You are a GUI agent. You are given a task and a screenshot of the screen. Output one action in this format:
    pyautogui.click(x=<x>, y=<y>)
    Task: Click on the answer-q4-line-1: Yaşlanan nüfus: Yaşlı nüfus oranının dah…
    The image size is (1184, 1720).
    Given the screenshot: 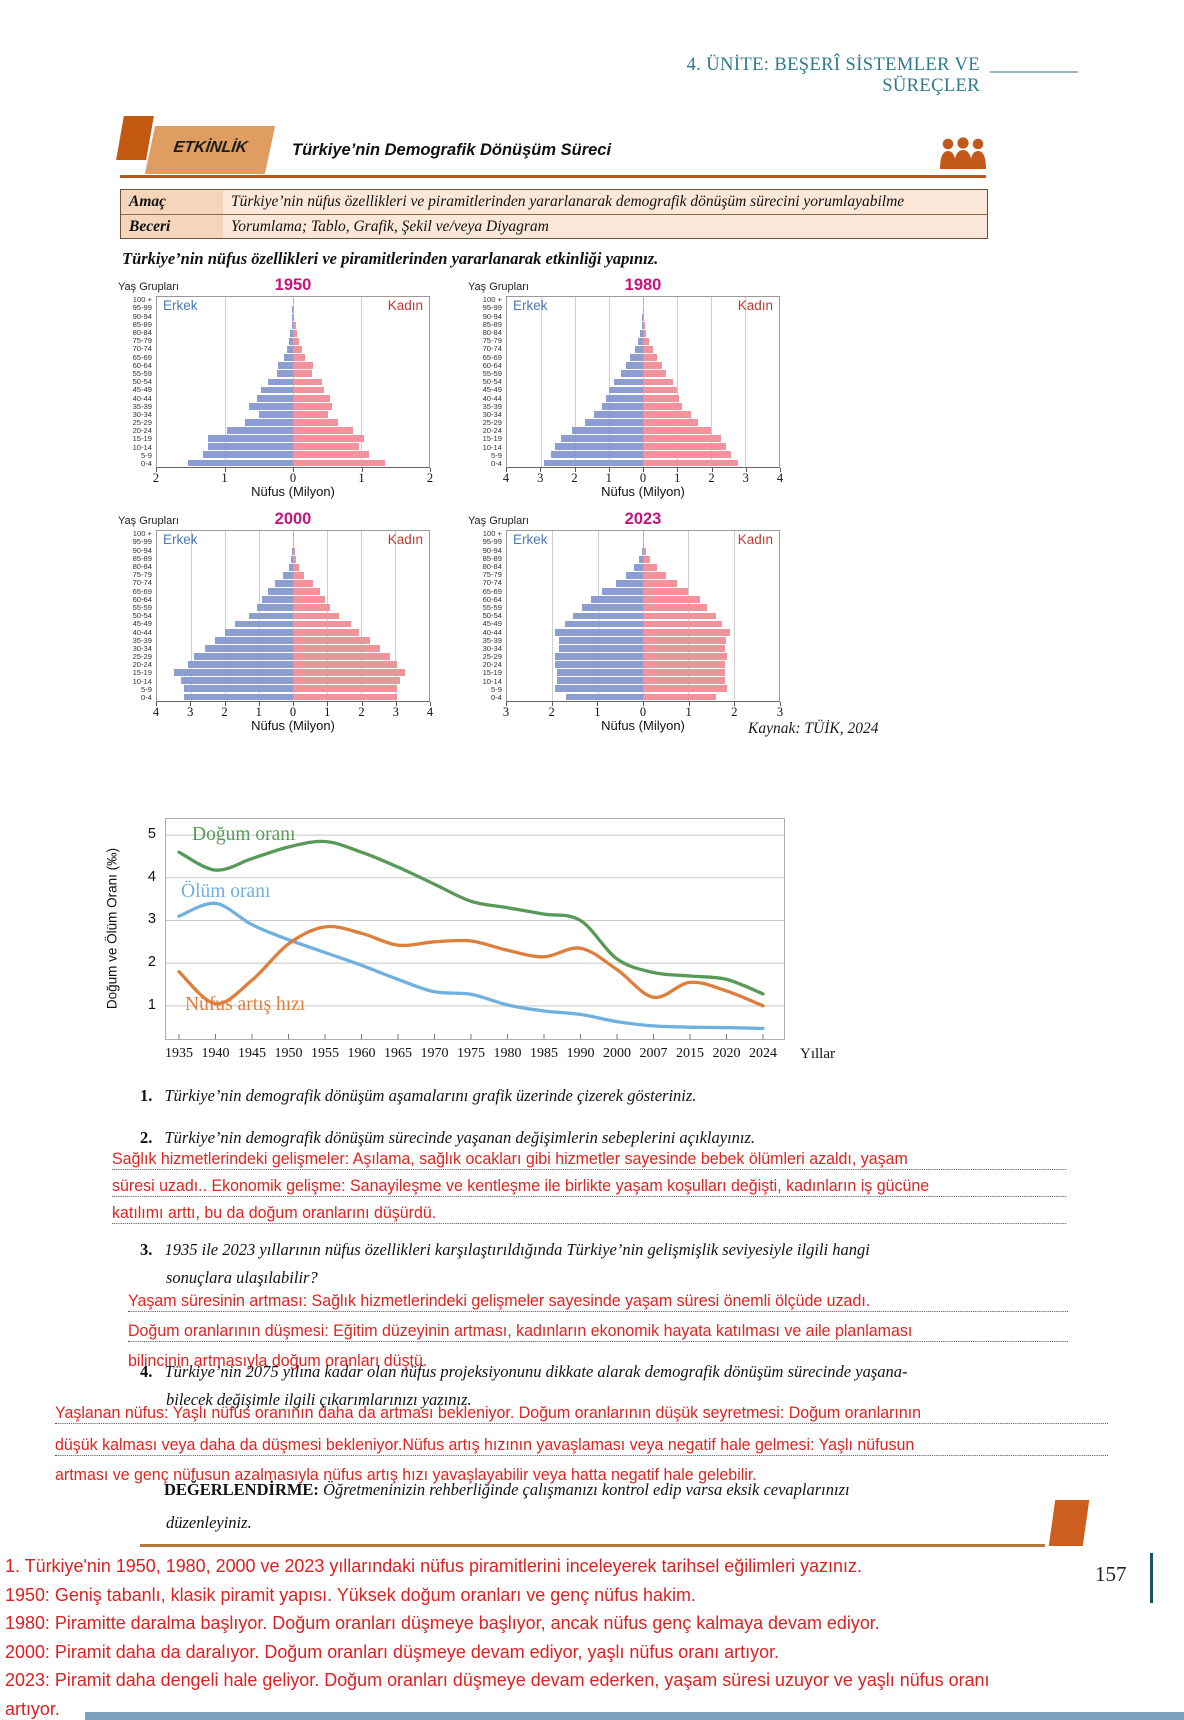 What is the action you would take?
    pyautogui.click(x=581, y=1413)
    